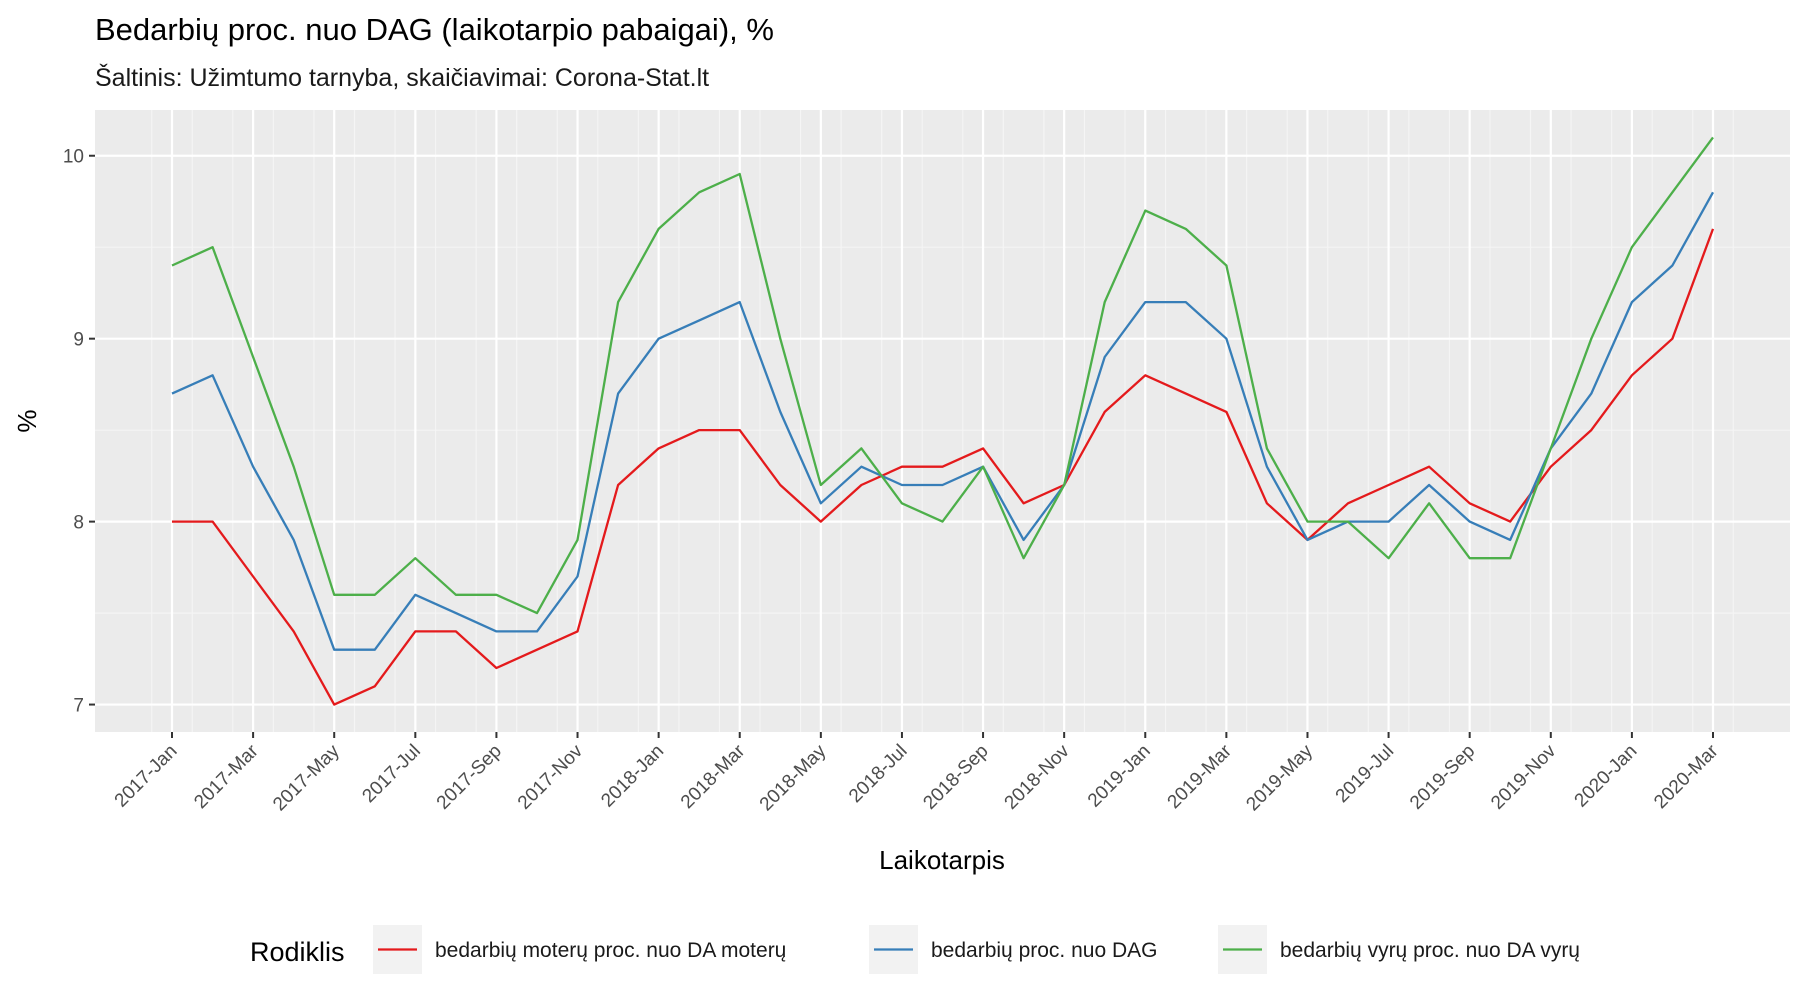 Image resolution: width=1800 pixels, height=1000 pixels. What do you see at coordinates (78, 706) in the screenshot?
I see `y-tick-label: 7` at bounding box center [78, 706].